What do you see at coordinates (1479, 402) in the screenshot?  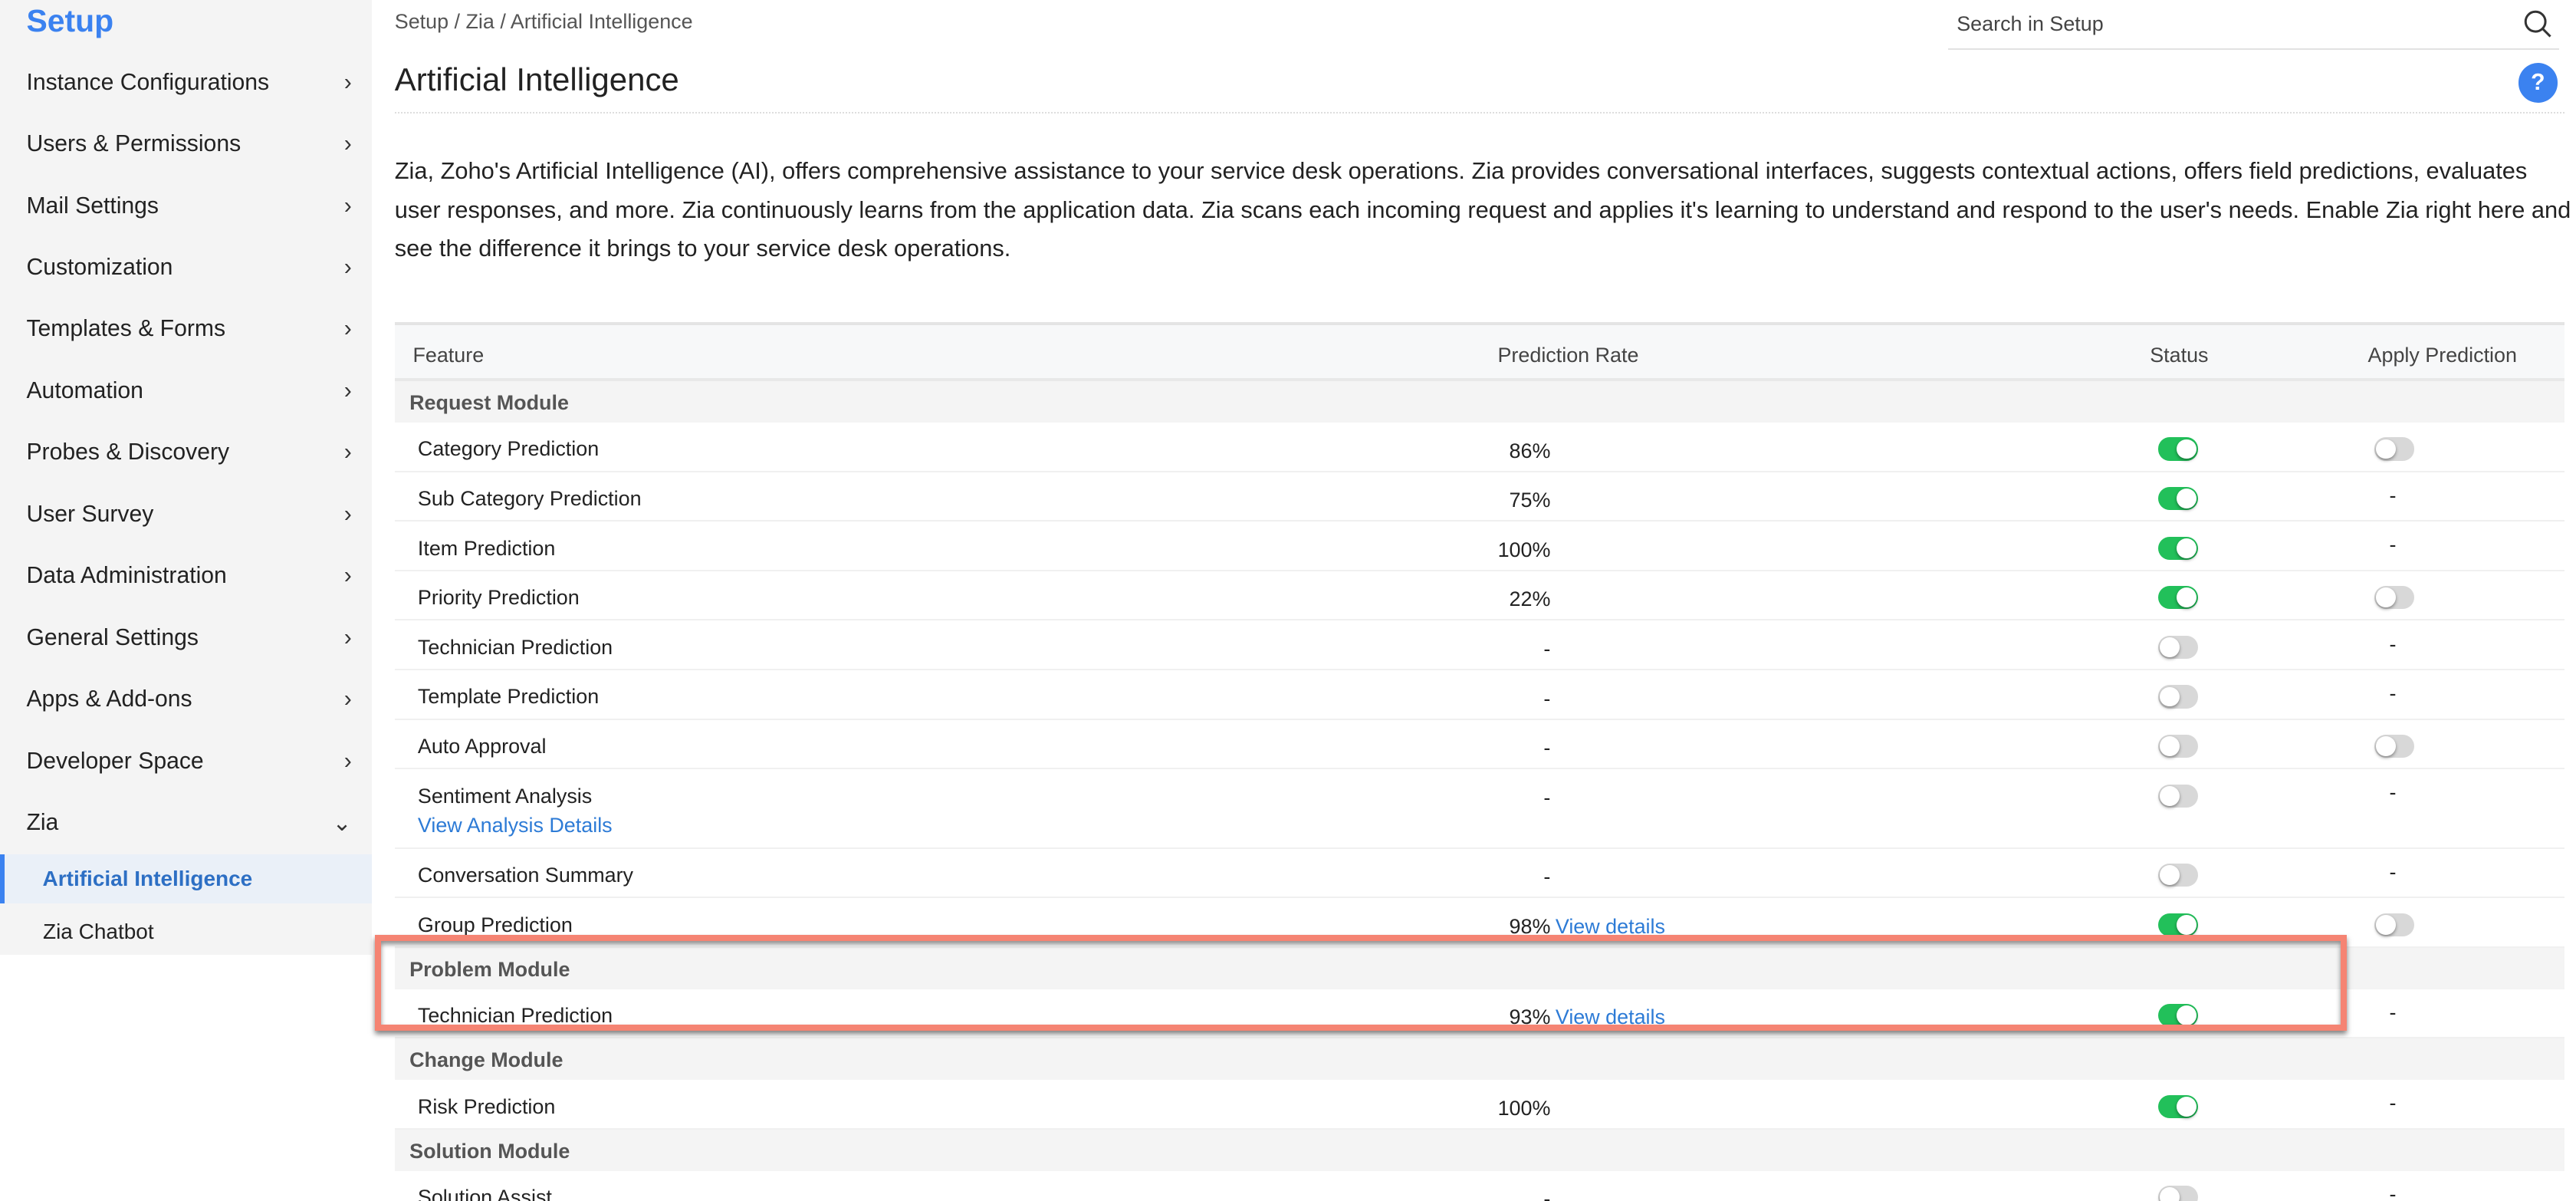 I see `section-header: Request Module` at bounding box center [1479, 402].